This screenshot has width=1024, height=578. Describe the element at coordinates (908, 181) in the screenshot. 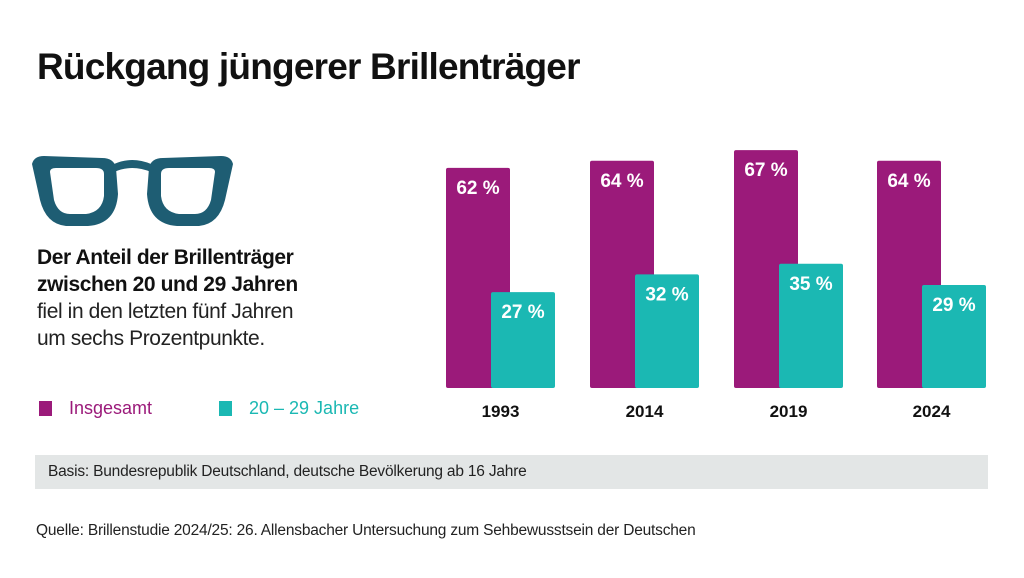

I see `data-label-insgesamt-2024: 64 %` at that location.